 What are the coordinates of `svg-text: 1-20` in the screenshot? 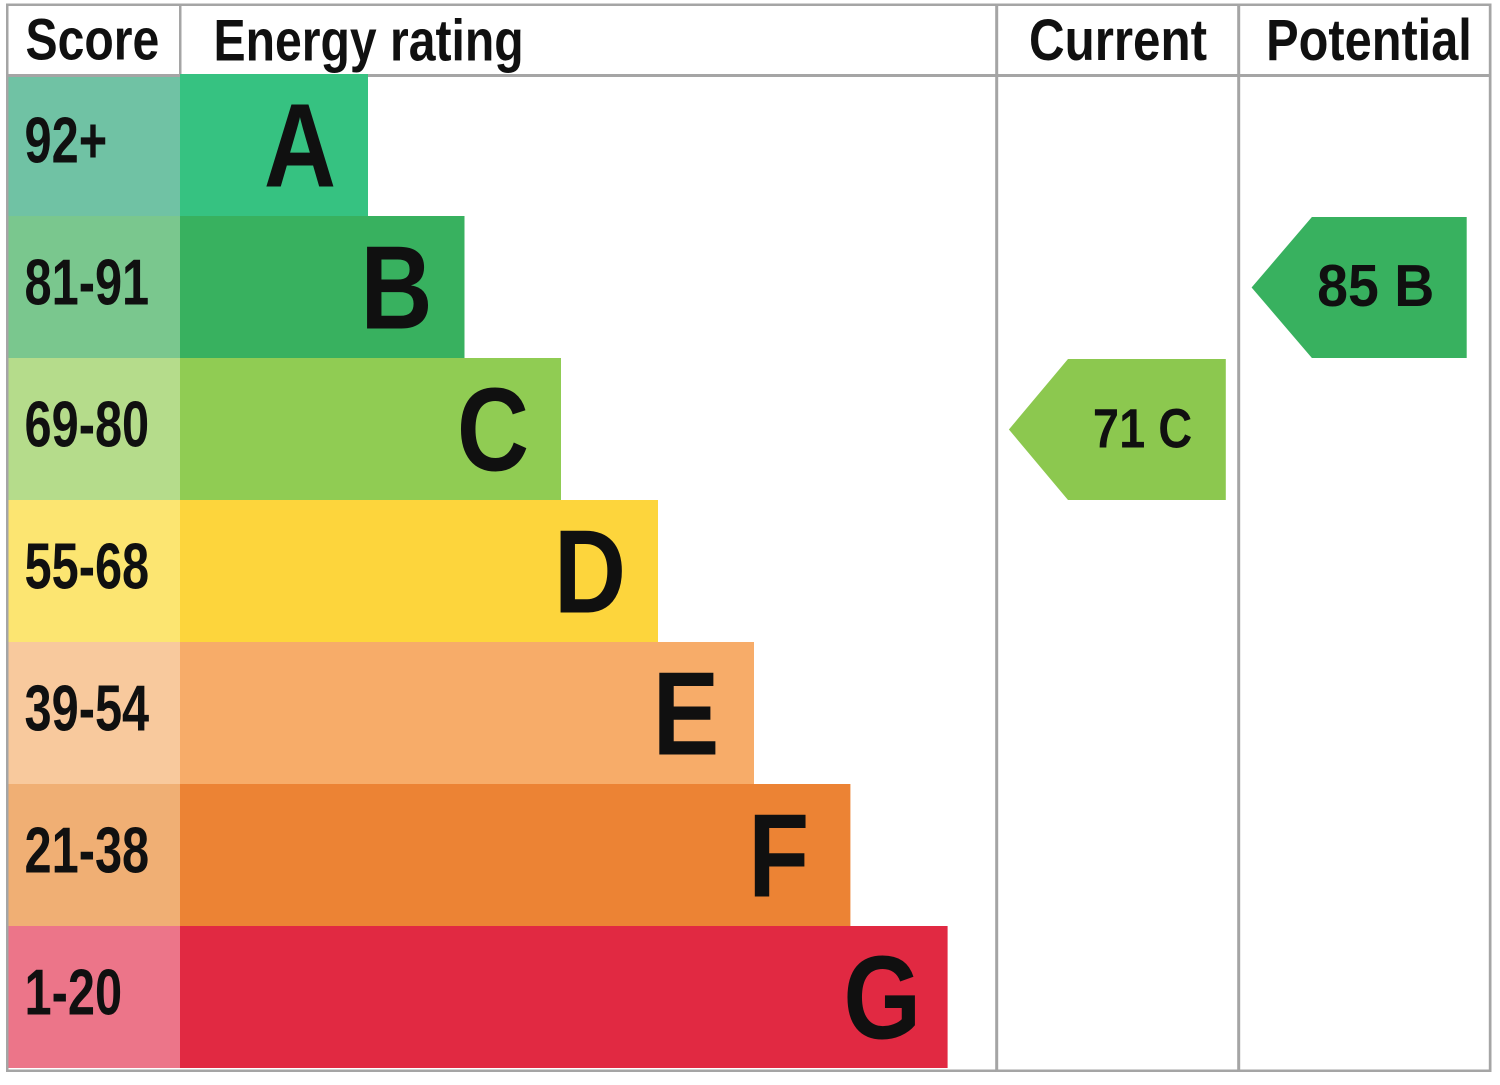 It's located at (74, 993).